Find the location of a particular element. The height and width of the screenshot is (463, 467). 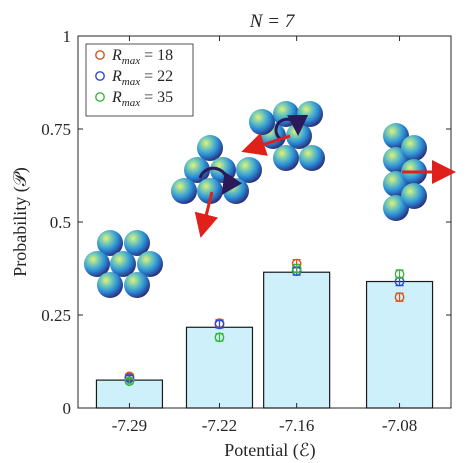

y-axis-label: Probability (𝒫) is located at coordinates (20, 221).